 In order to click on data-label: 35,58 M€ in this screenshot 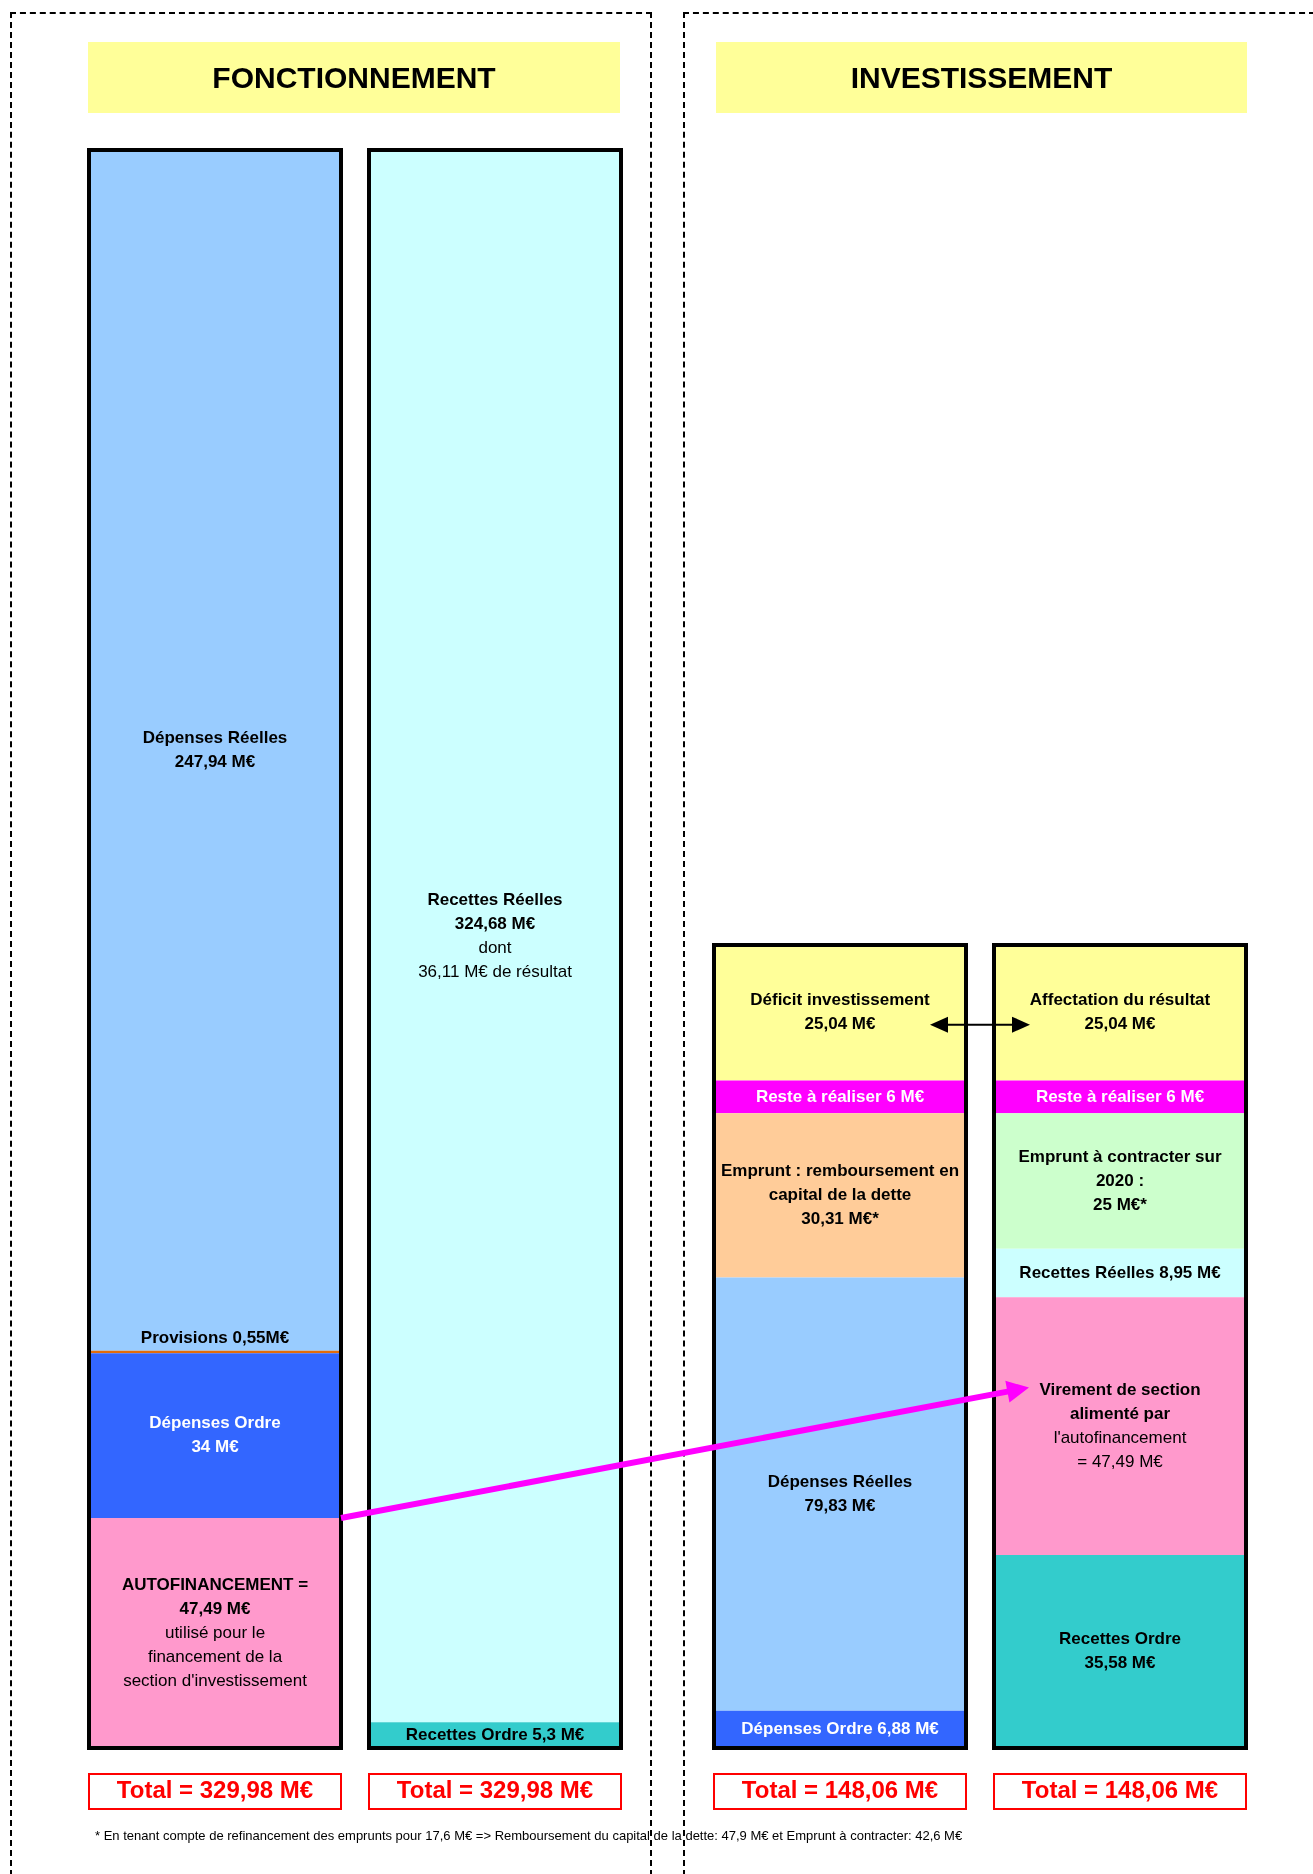, I will do `click(1120, 1663)`.